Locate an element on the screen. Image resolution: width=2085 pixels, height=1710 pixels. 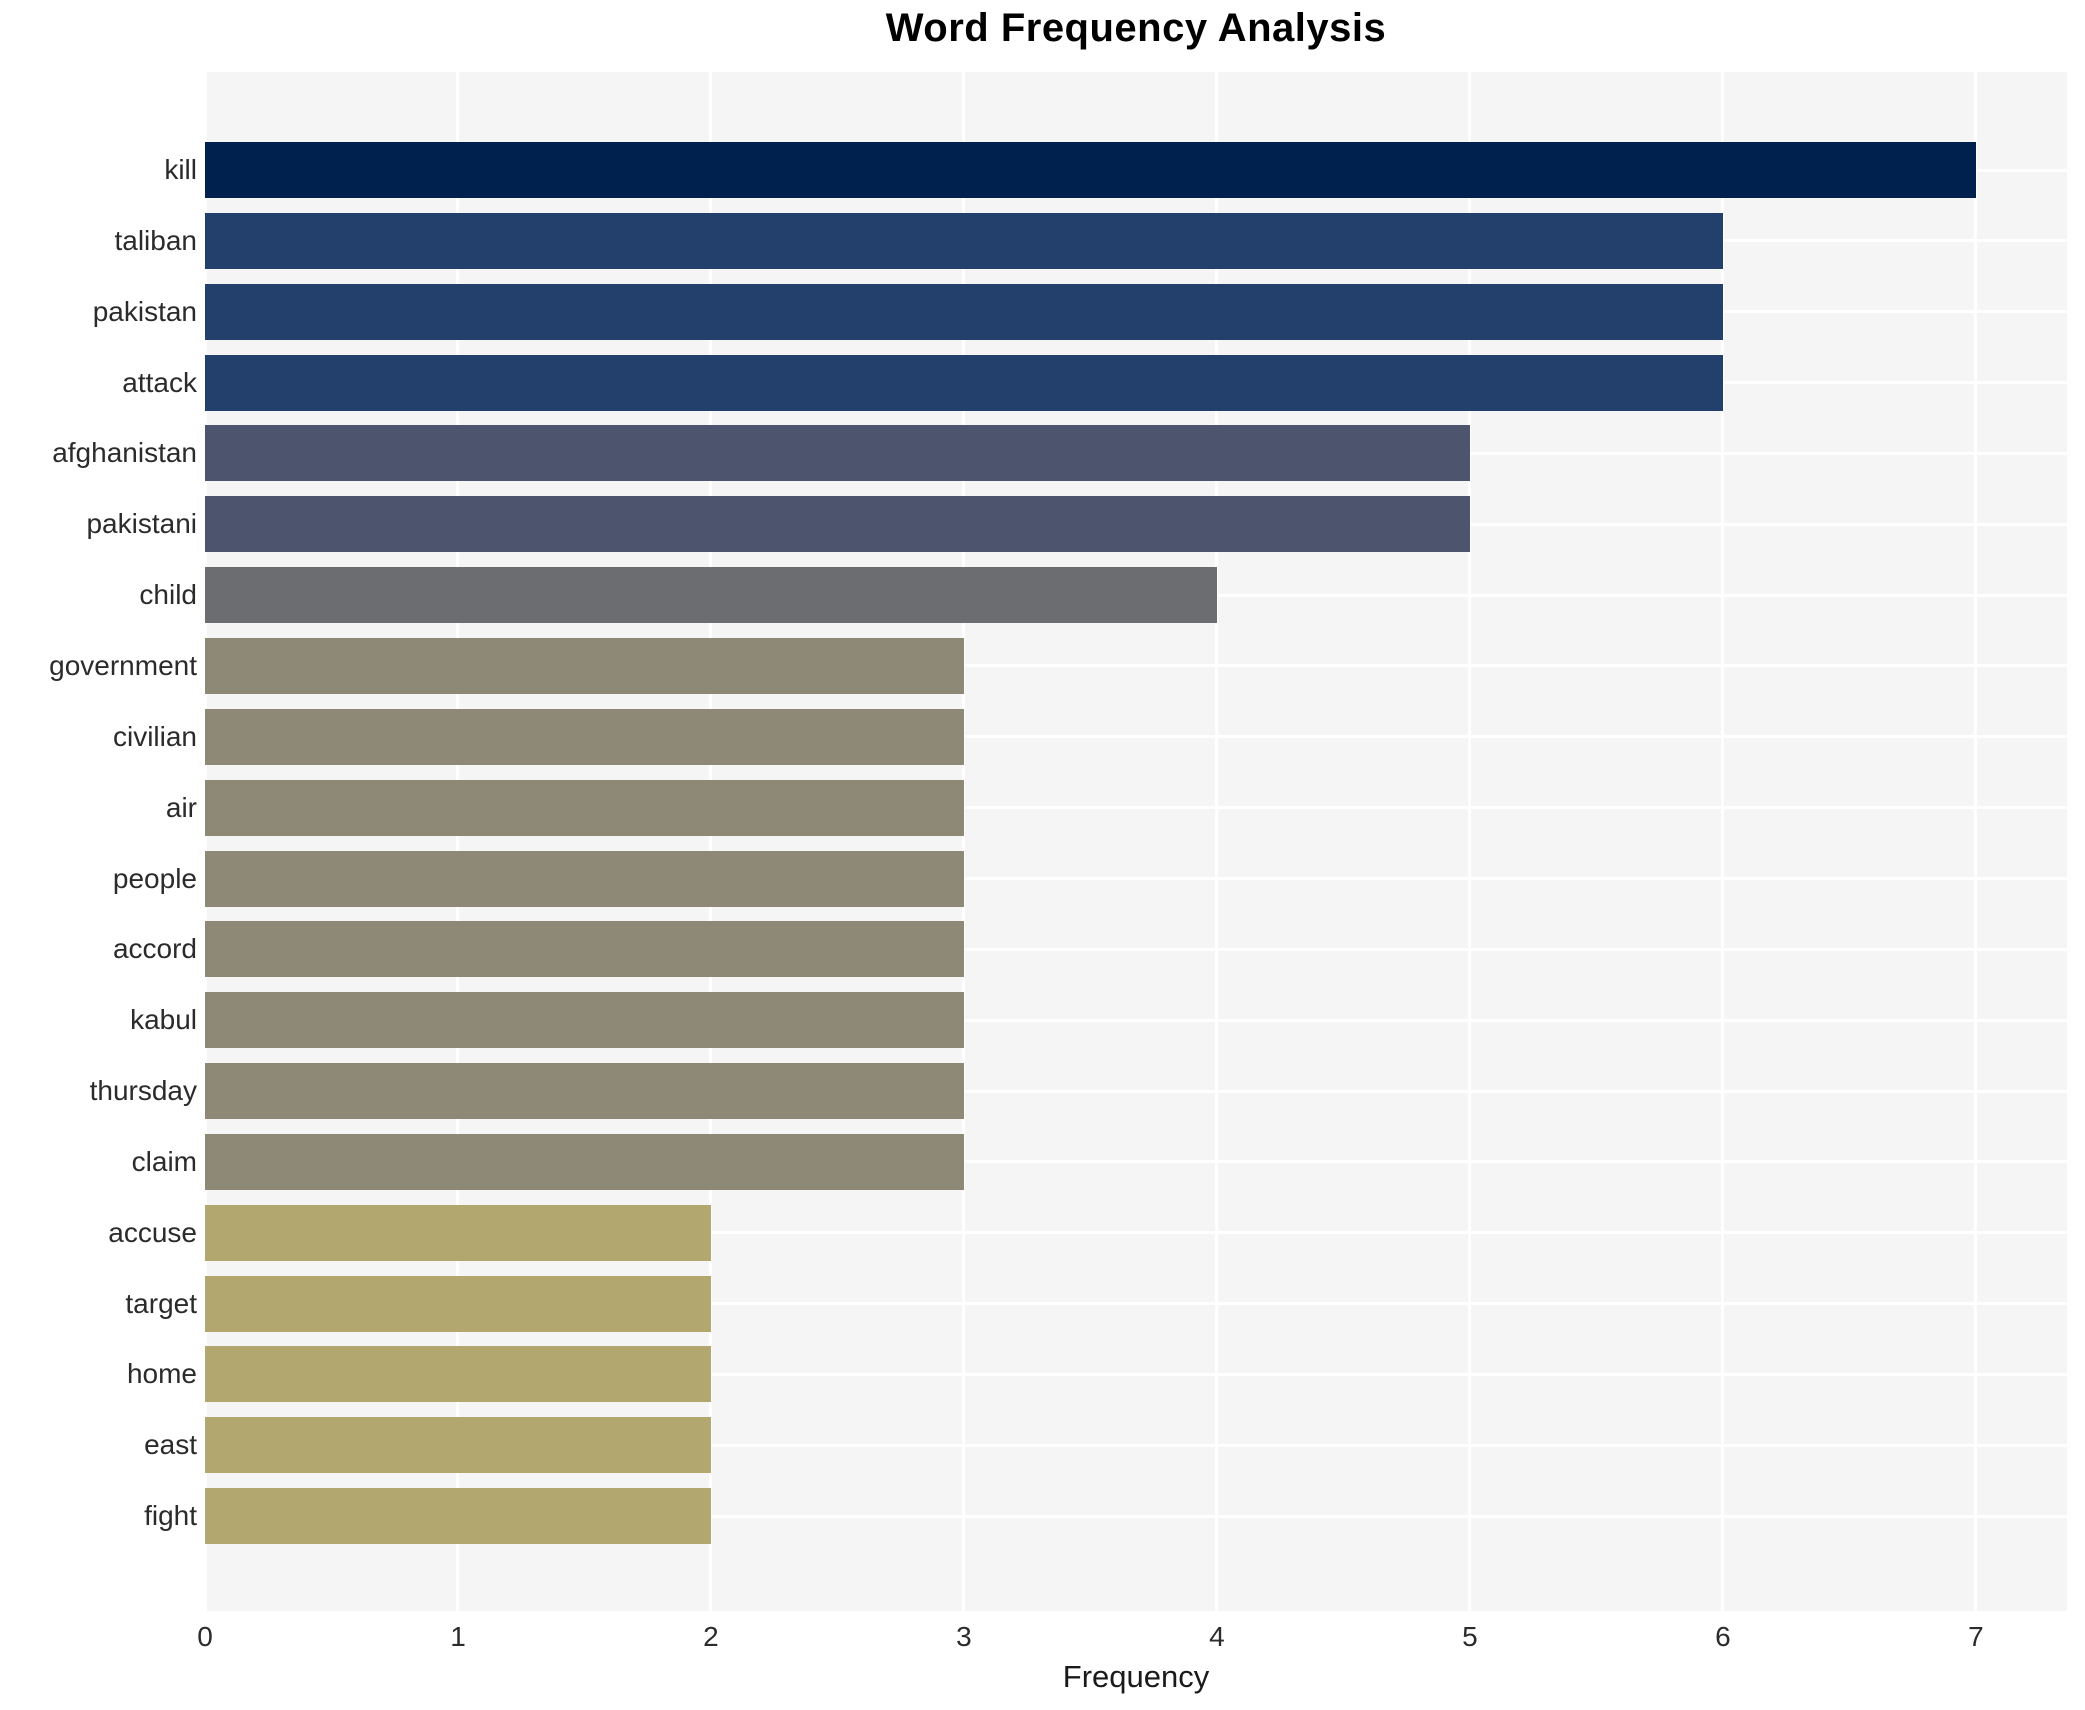
bar-child is located at coordinates (711, 595).